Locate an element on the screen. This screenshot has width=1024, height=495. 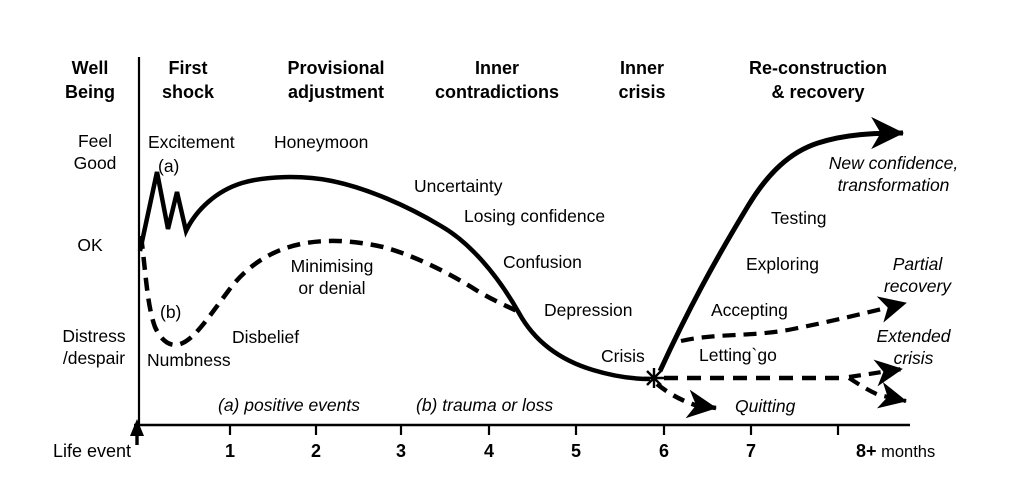
label-marker-b: (b) is located at coordinates (171, 312).